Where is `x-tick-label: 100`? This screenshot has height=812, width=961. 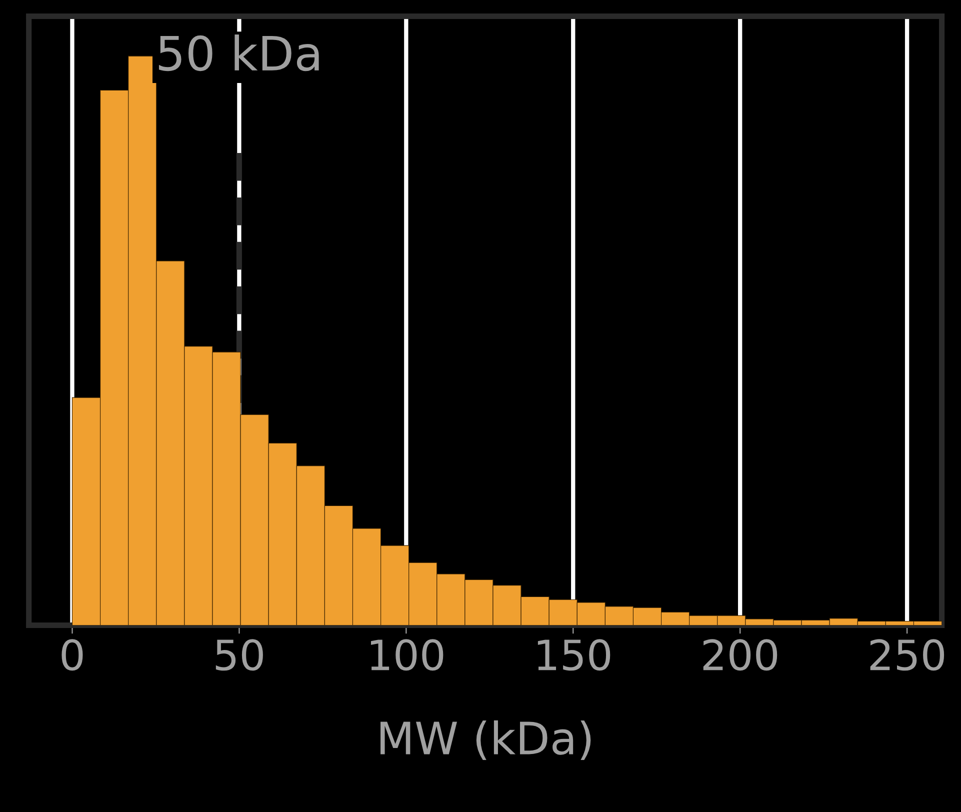
x-tick-label: 100 is located at coordinates (407, 655).